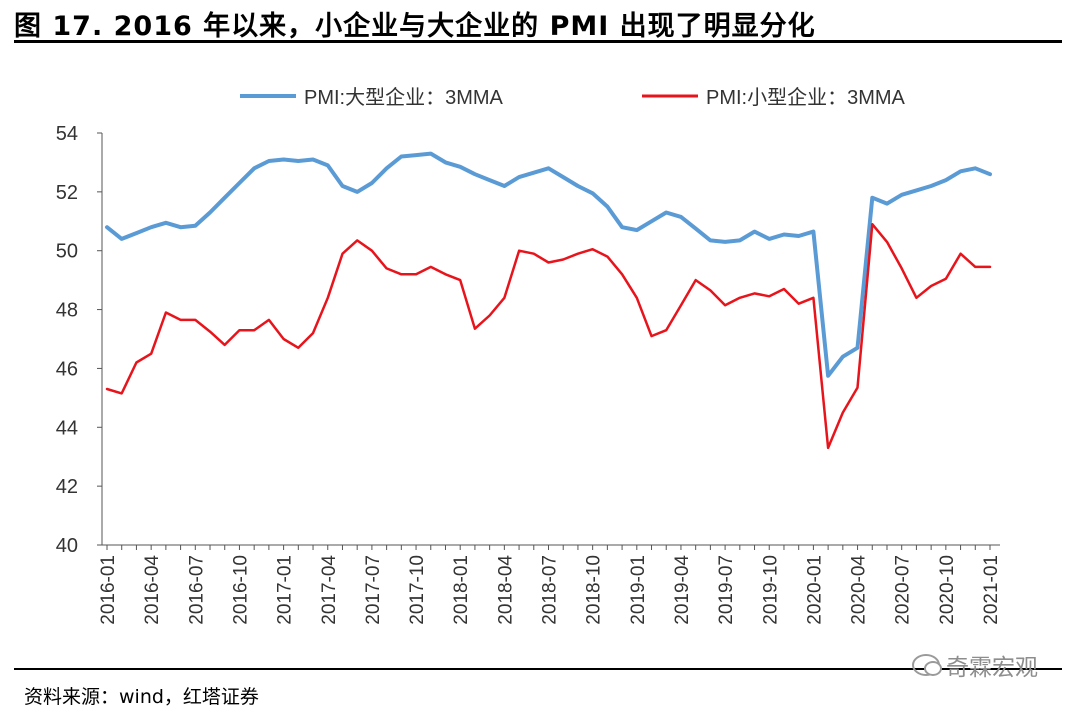  Describe the element at coordinates (682, 590) in the screenshot. I see `x-tick-label: 2019-04` at that location.